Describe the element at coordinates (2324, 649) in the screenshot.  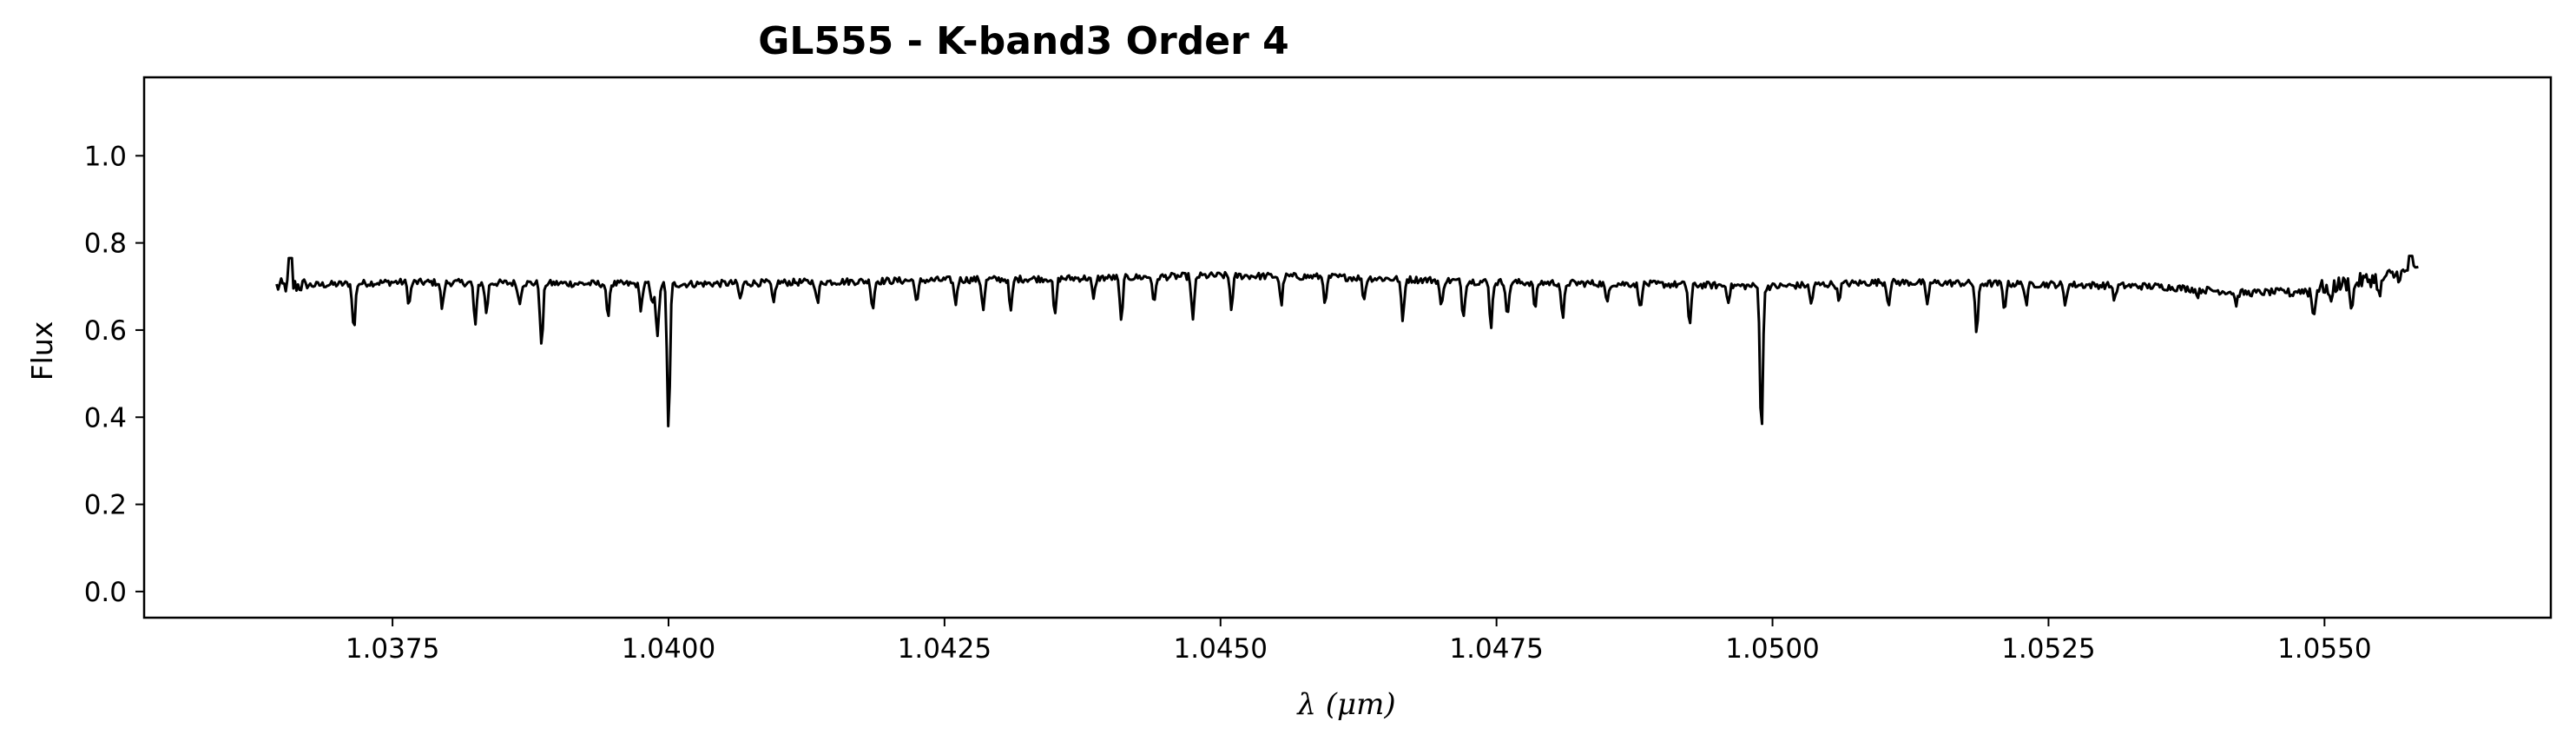
I see `x-tick-label: 1.0550` at that location.